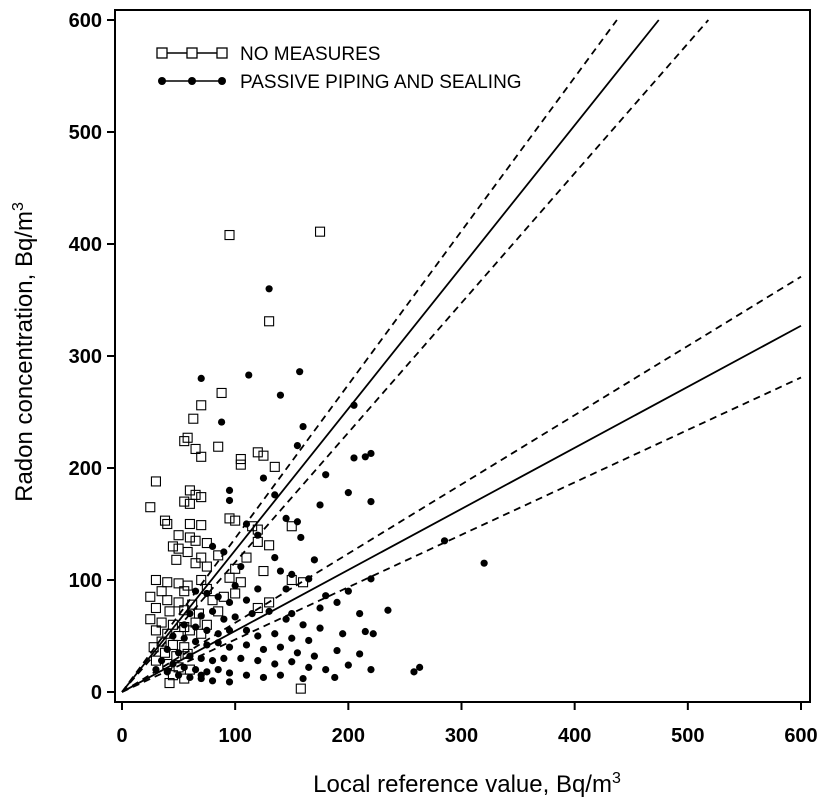 Image resolution: width=820 pixels, height=800 pixels. Describe the element at coordinates (85, 469) in the screenshot. I see `y-tick-label: 200` at that location.